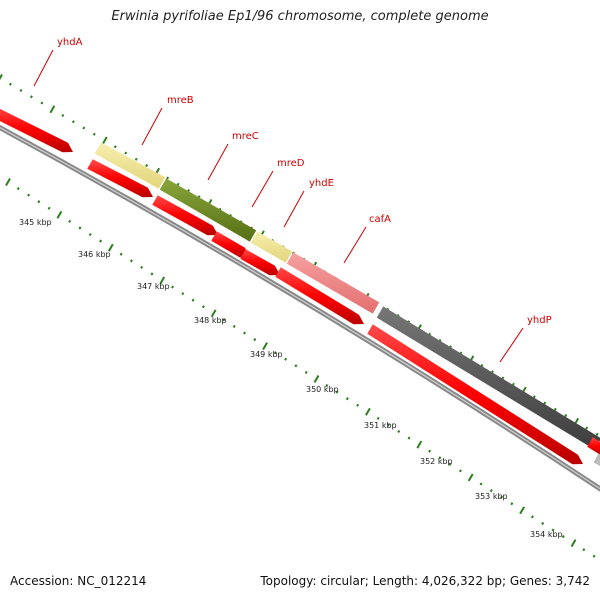  What do you see at coordinates (266, 354) in the screenshot?
I see `scale-label-349: 349 kbp` at bounding box center [266, 354].